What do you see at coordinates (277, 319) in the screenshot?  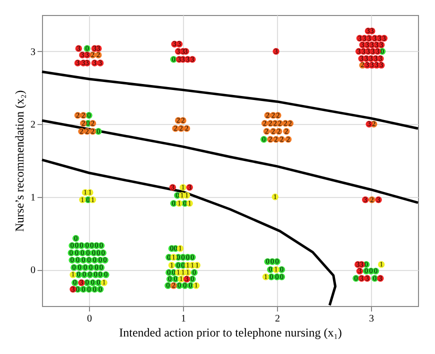 I see `x-tick-label: 2` at bounding box center [277, 319].